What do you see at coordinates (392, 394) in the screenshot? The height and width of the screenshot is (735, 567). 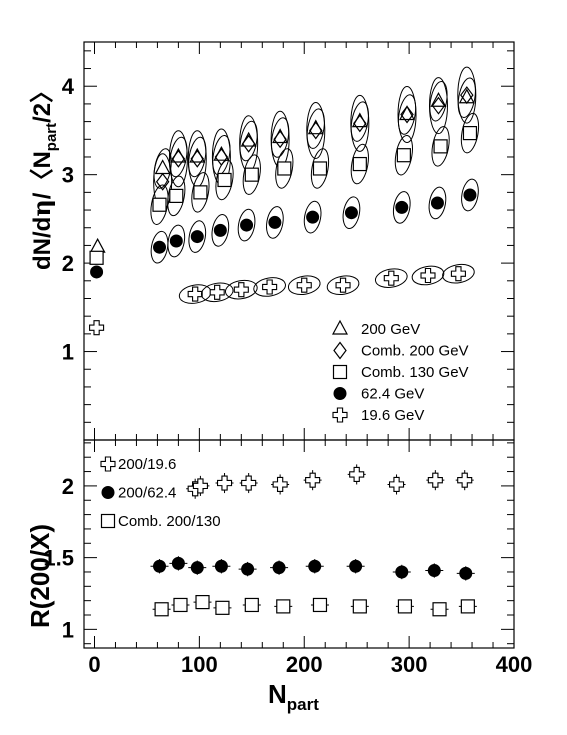 I see `legend-label: 62.4 GeV` at bounding box center [392, 394].